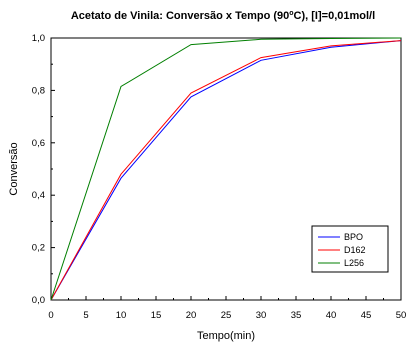 The image size is (410, 342). I want to click on x-tick-label: 20, so click(191, 315).